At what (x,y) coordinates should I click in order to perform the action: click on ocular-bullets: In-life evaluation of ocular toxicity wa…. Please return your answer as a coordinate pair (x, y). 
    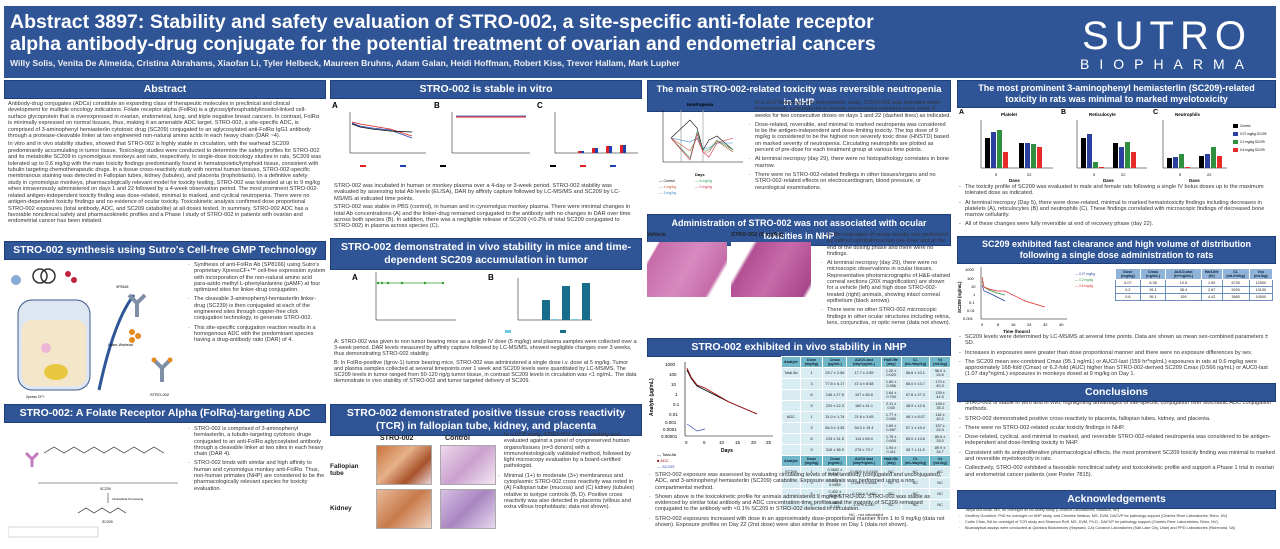
    Looking at the image, I should click on (885, 280).